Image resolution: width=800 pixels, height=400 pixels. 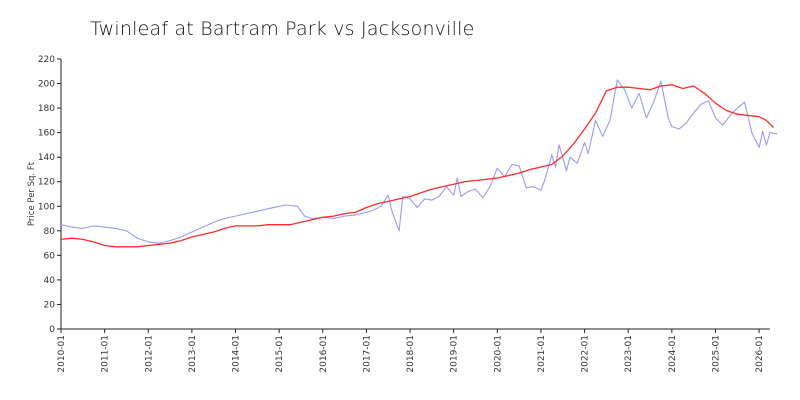 What do you see at coordinates (106, 354) in the screenshot?
I see `x-tick-label: 2011-01` at bounding box center [106, 354].